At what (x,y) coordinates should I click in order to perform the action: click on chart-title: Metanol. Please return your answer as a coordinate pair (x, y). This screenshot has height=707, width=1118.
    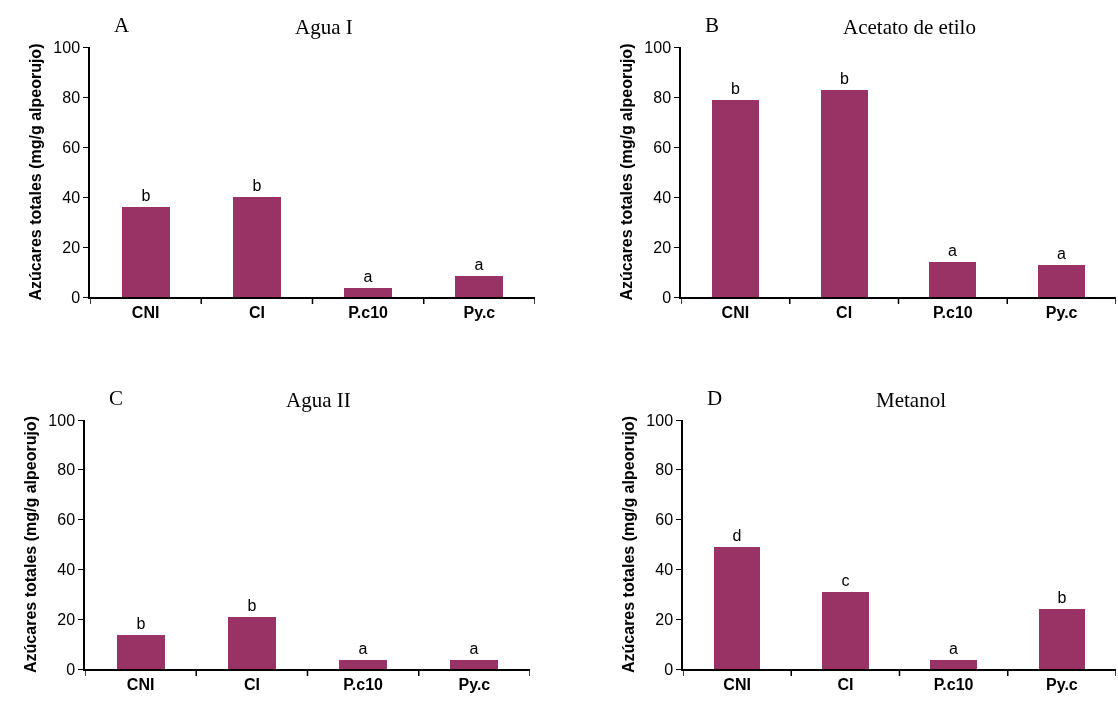
    Looking at the image, I should click on (911, 400).